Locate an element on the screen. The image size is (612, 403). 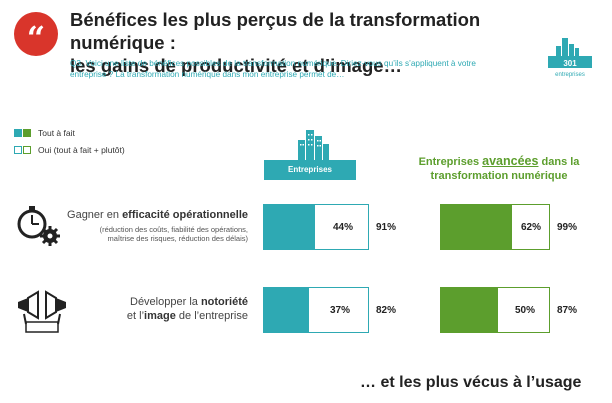
stopwatch-gear-icon is located at coordinates (38, 225).